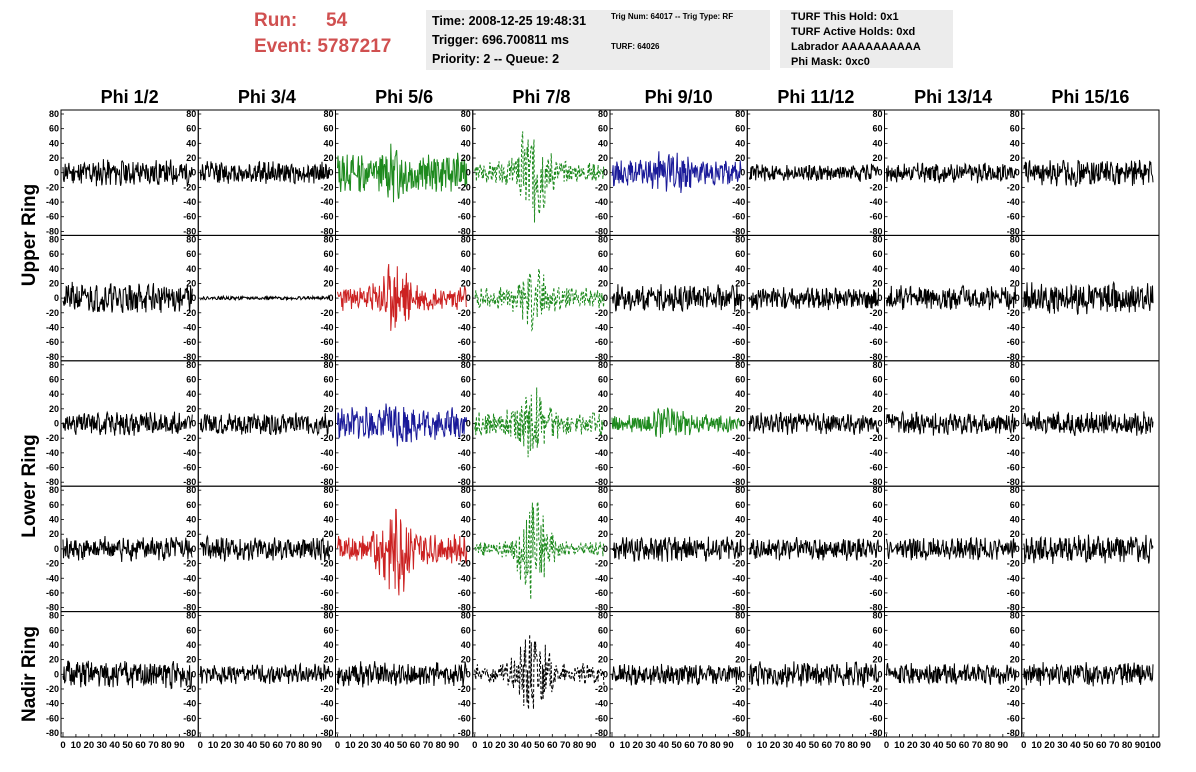 This screenshot has height=772, width=1196. Describe the element at coordinates (322, 34) in the screenshot. I see `run-event-info: Run: 54 Event: 5787217` at that location.